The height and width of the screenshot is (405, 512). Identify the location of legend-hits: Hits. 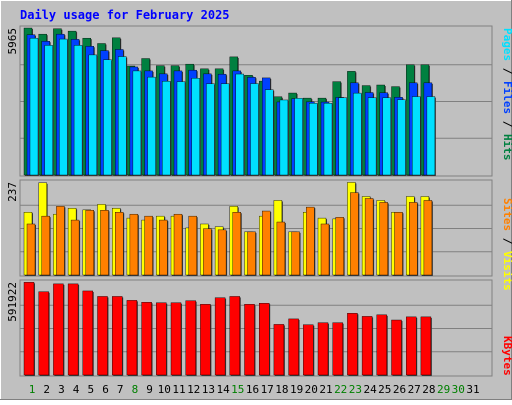
(506, 147).